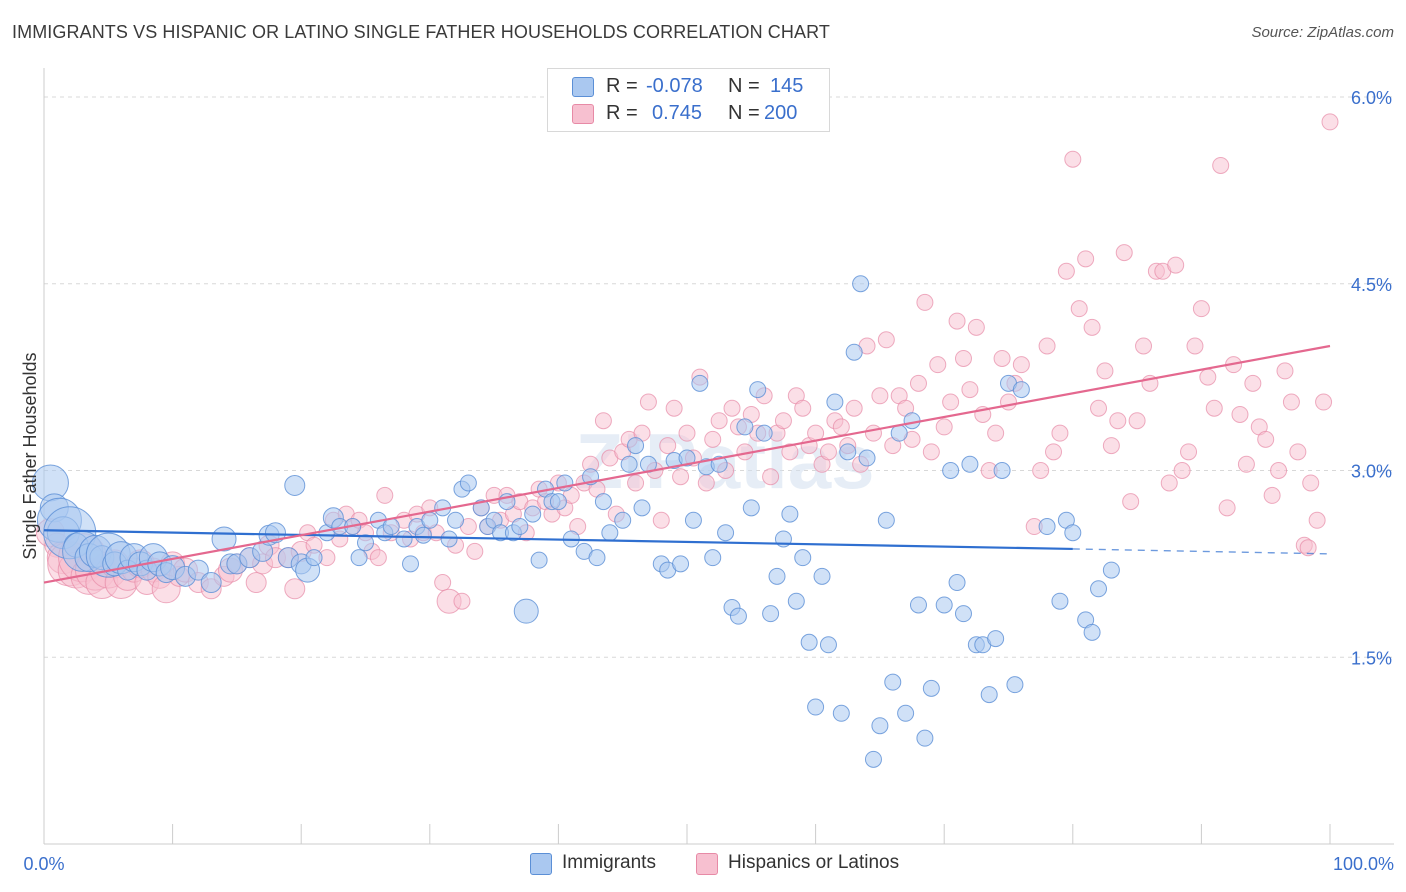 The height and width of the screenshot is (892, 1406). Describe the element at coordinates (814, 862) in the screenshot. I see `hispanics-label: Hispanics or Latinos` at that location.